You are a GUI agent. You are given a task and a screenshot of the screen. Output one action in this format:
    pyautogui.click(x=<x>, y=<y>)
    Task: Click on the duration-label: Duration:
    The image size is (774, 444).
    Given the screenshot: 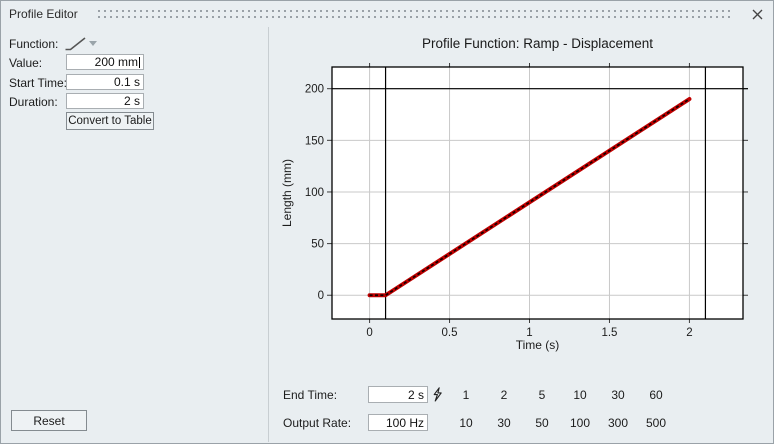 What is the action you would take?
    pyautogui.click(x=33, y=102)
    